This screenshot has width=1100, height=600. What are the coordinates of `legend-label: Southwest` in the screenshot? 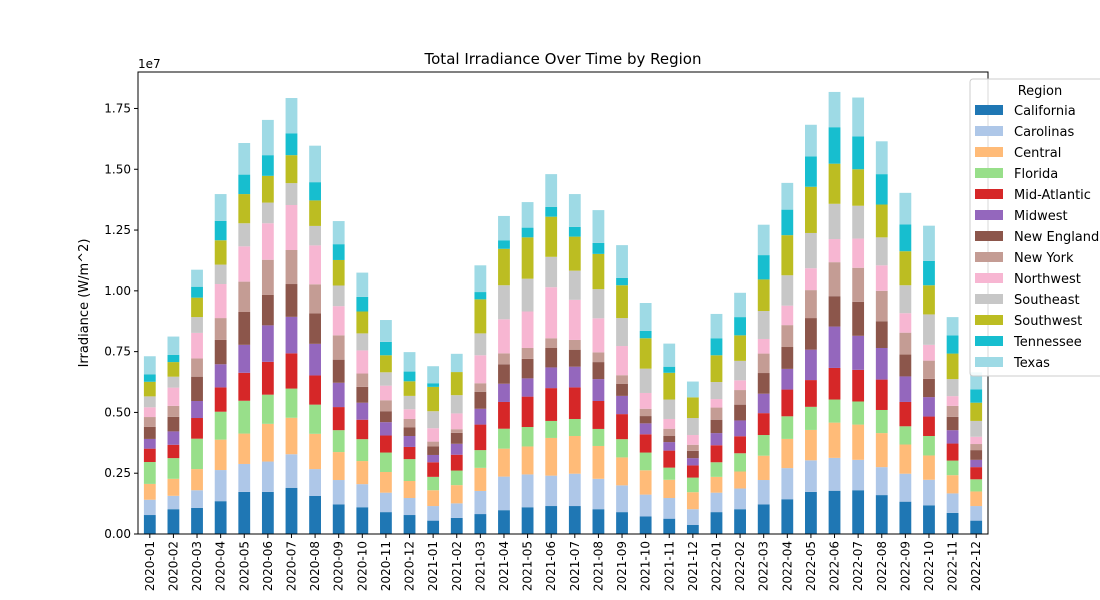 It's located at (1048, 321).